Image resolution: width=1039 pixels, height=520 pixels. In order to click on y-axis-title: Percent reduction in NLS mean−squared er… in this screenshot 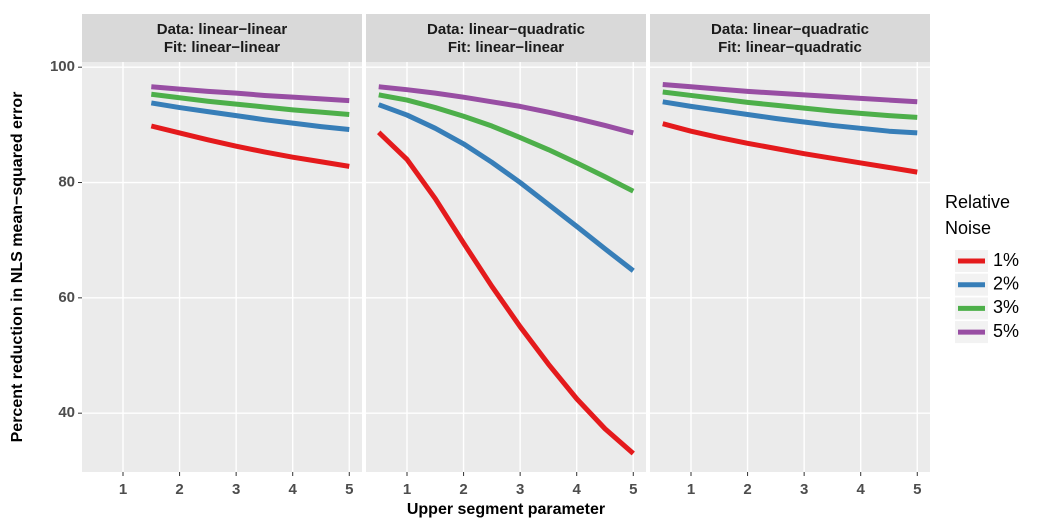, I will do `click(17, 267)`.